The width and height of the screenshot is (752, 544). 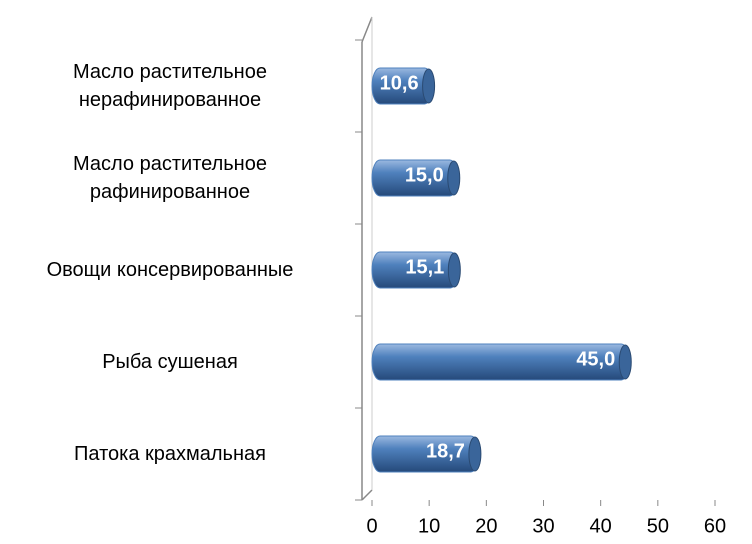 What do you see at coordinates (170, 454) in the screenshot?
I see `category-label: Патока крахмальная` at bounding box center [170, 454].